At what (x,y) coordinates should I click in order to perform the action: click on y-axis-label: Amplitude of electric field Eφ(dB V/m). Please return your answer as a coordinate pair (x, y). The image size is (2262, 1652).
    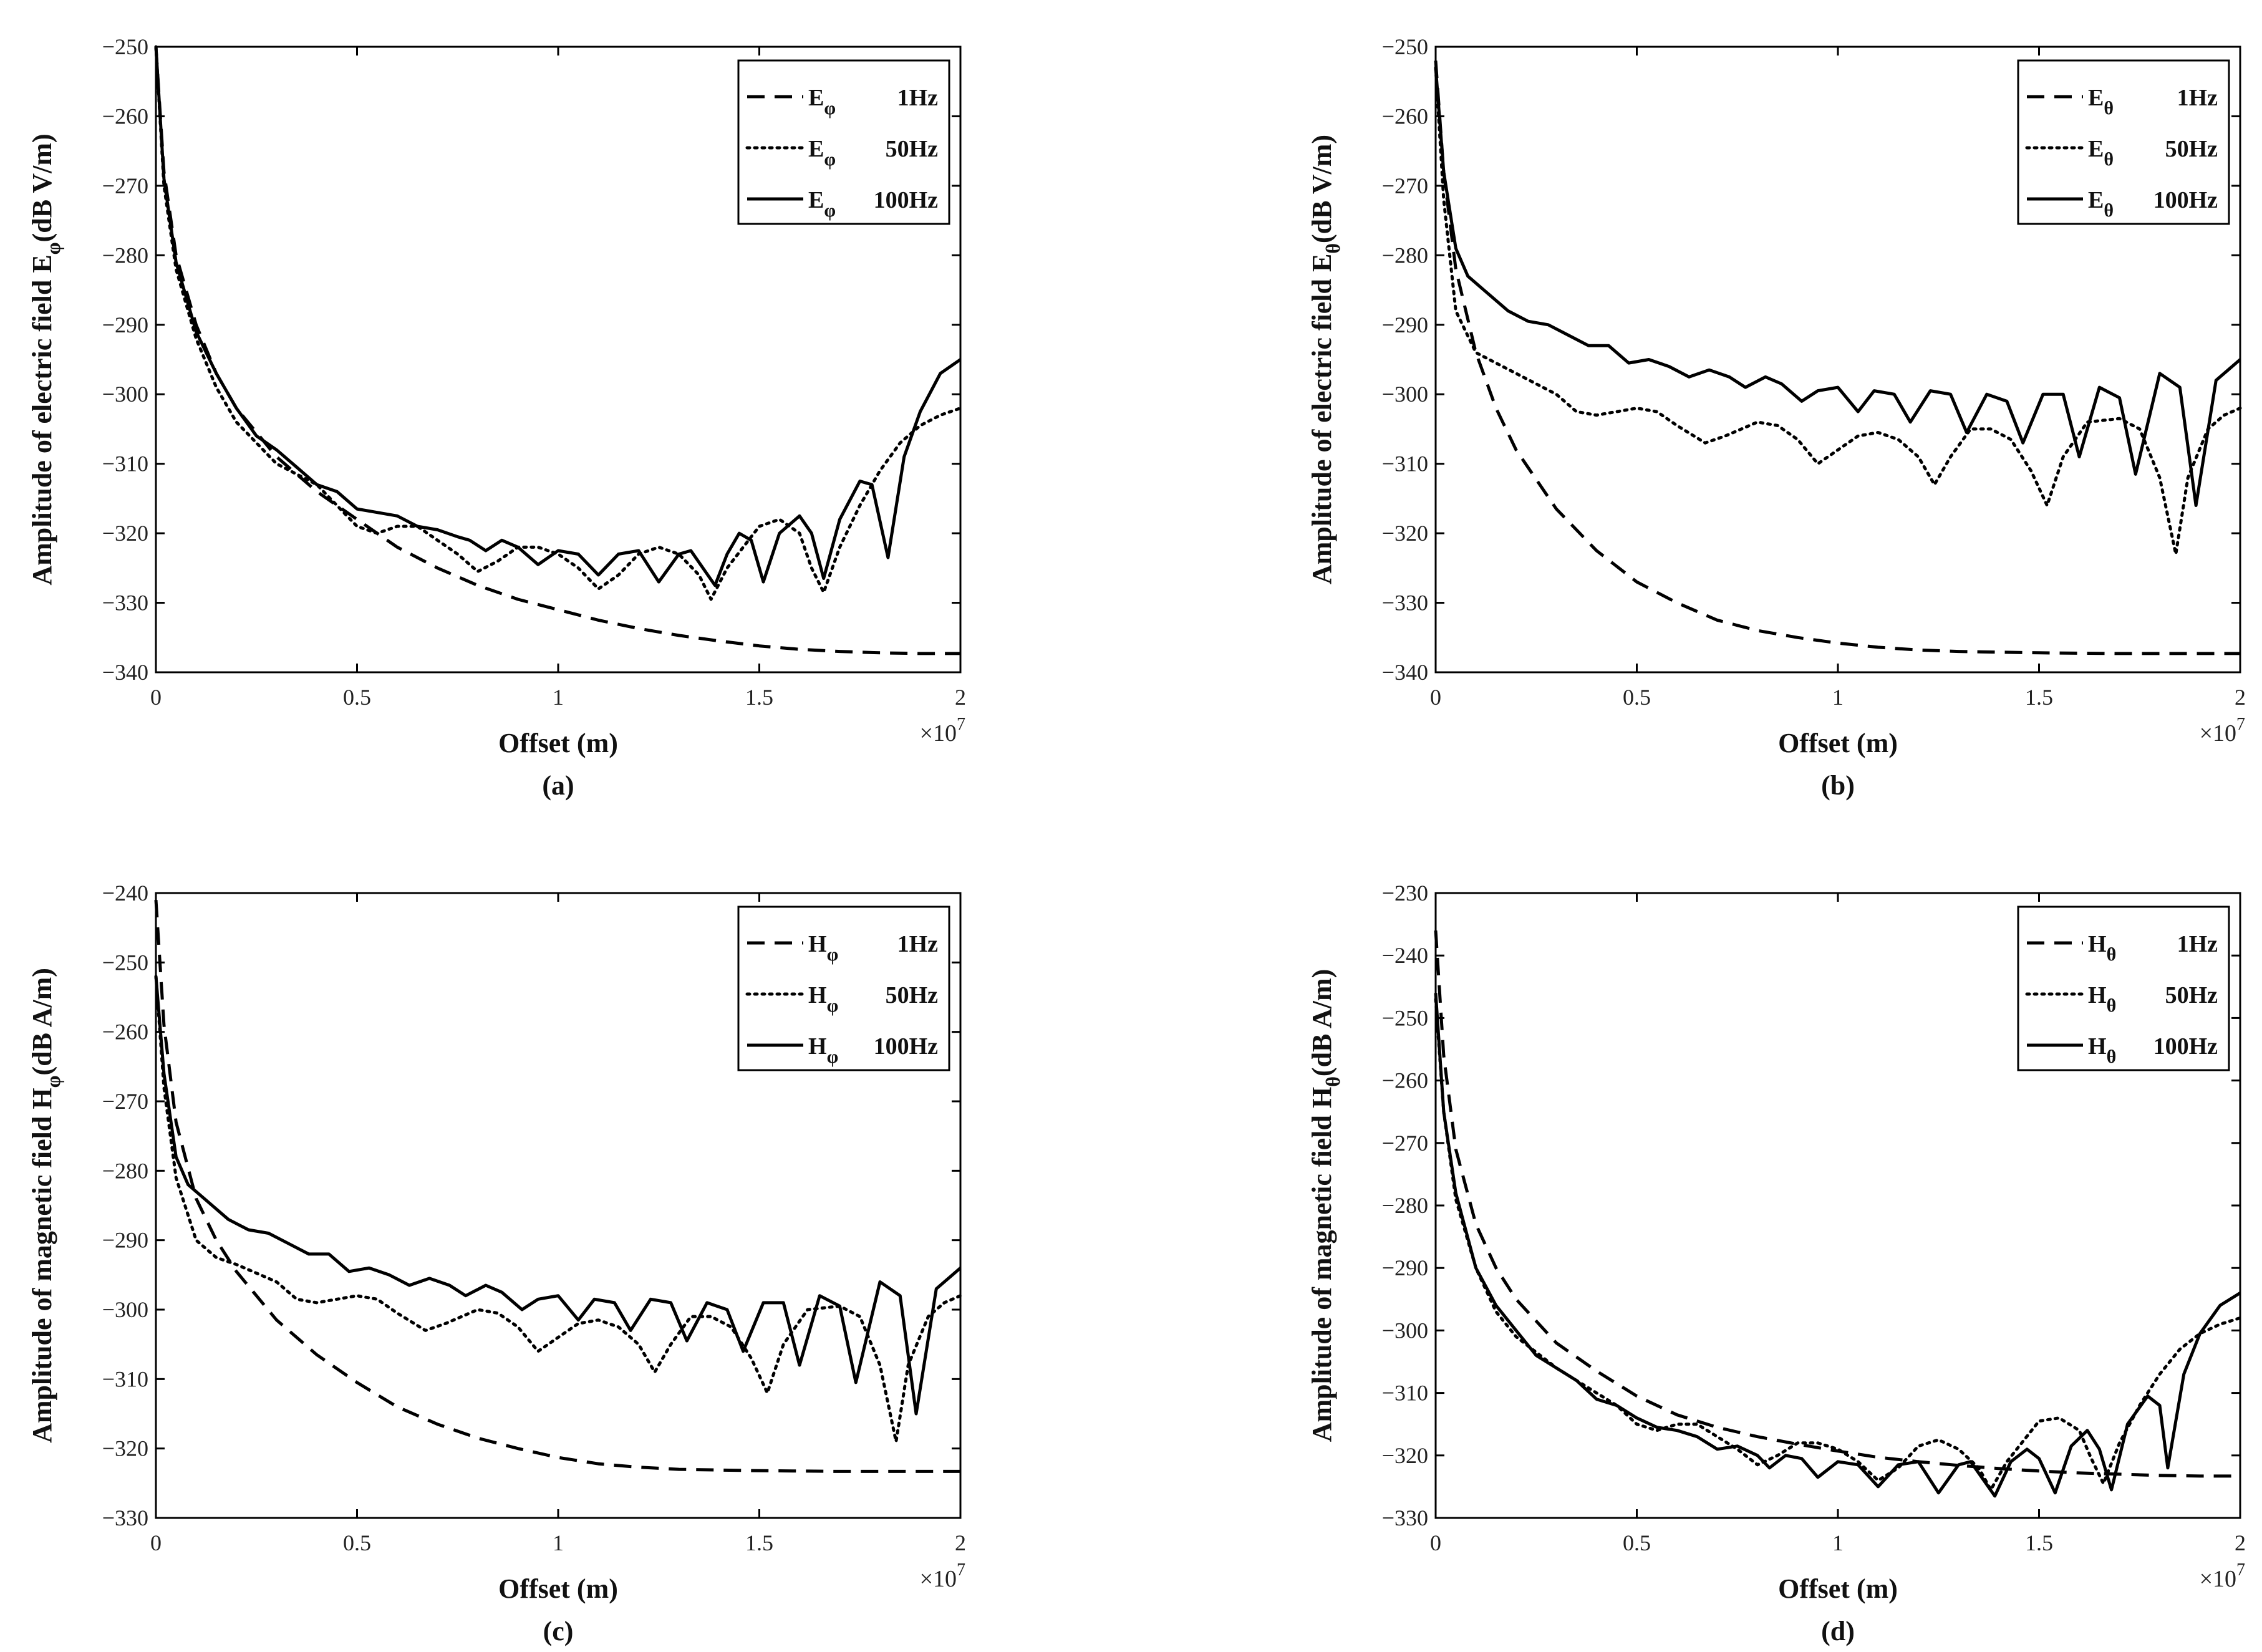
    Looking at the image, I should click on (45, 359).